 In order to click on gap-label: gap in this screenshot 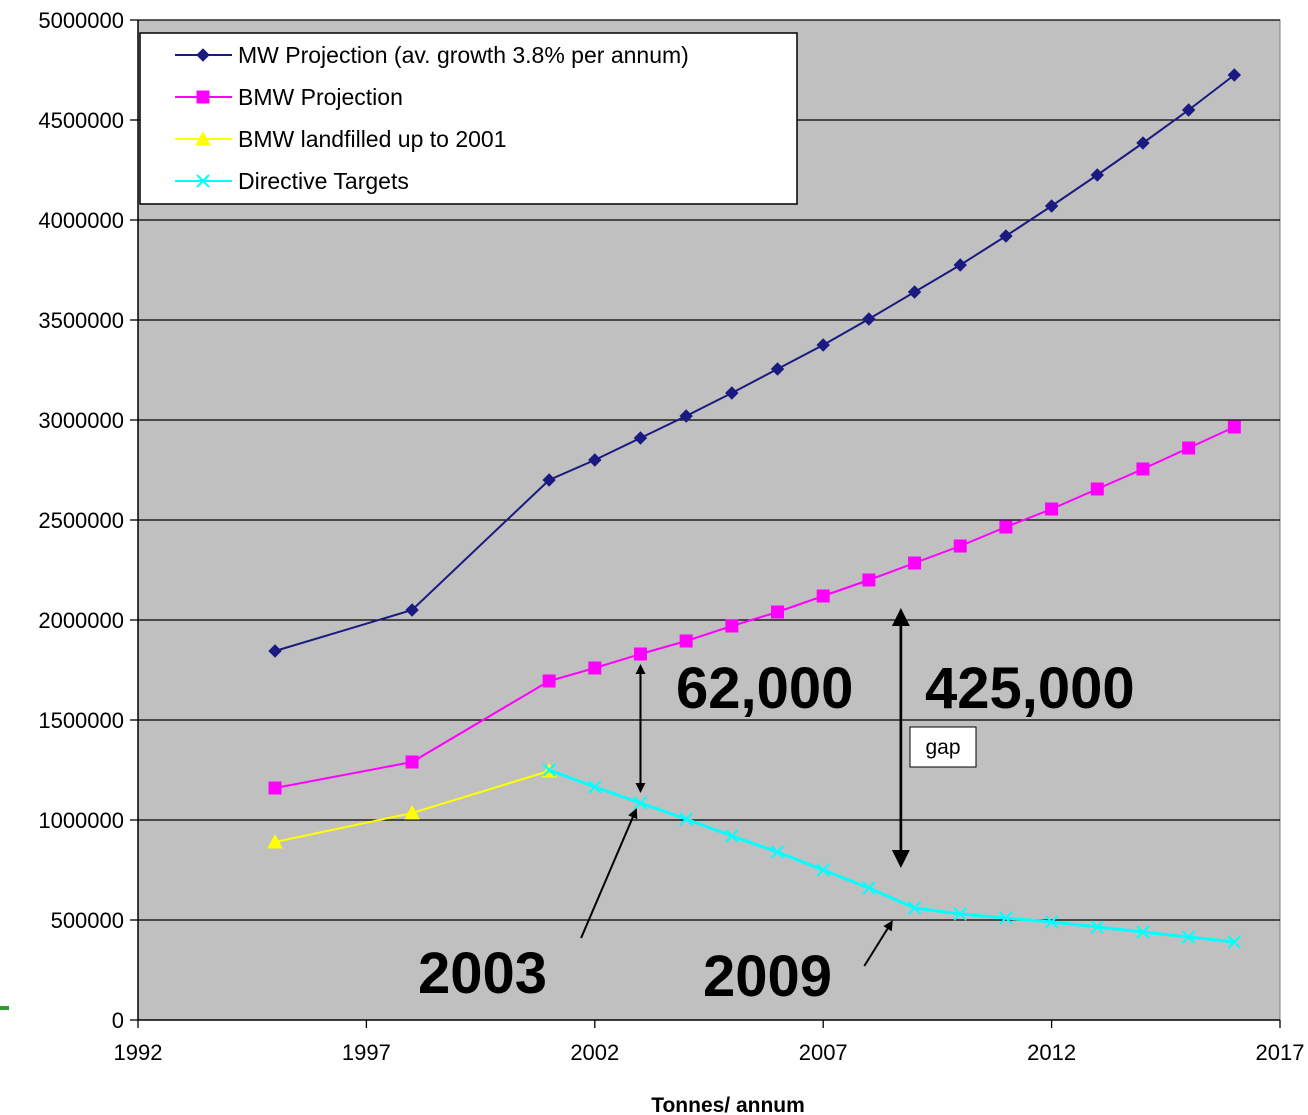, I will do `click(943, 747)`.